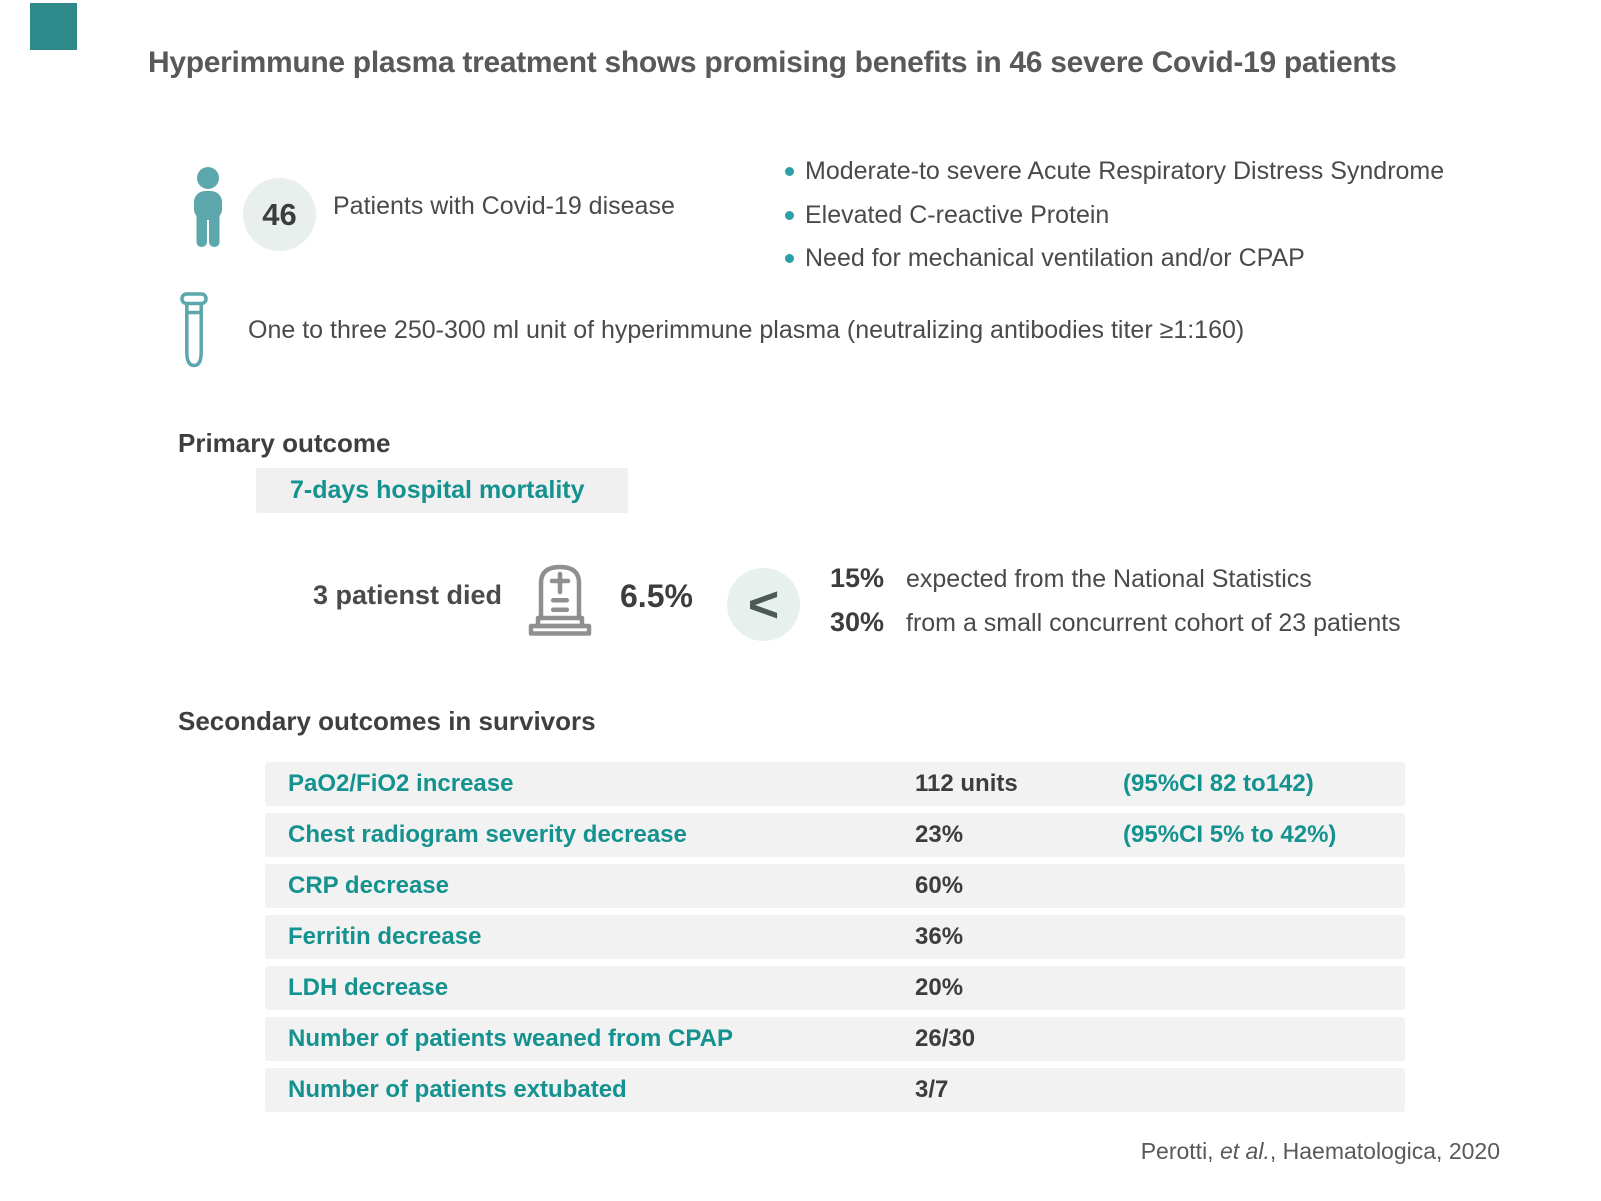 This screenshot has height=1201, width=1601. Describe the element at coordinates (510, 1038) in the screenshot. I see `outcome-label: Number of patients weaned from CPAP` at that location.